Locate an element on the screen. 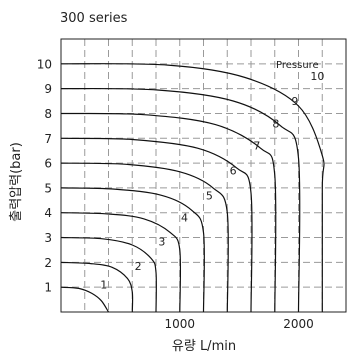 Image resolution: width=347 pixels, height=358 pixels. series-label-10: 10 is located at coordinates (317, 76).